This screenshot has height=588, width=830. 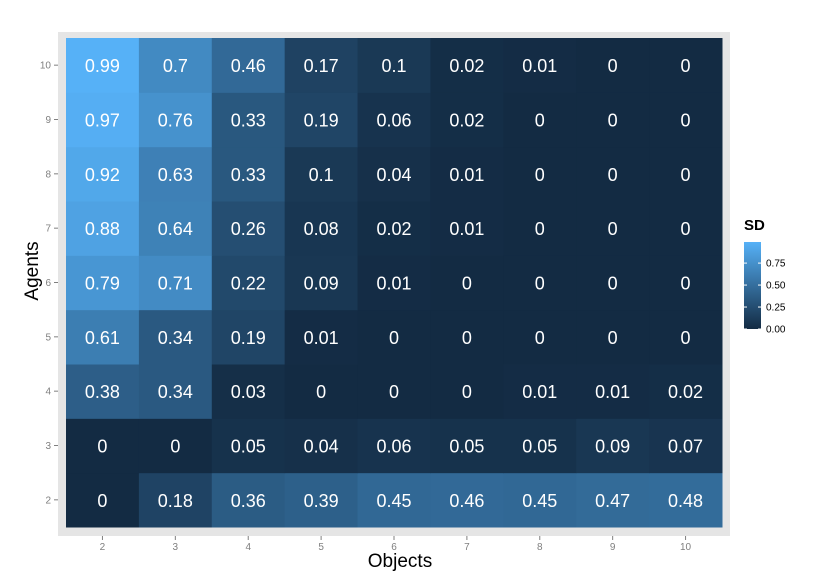 I want to click on heatmap-cell-label: 0.04, so click(x=321, y=447).